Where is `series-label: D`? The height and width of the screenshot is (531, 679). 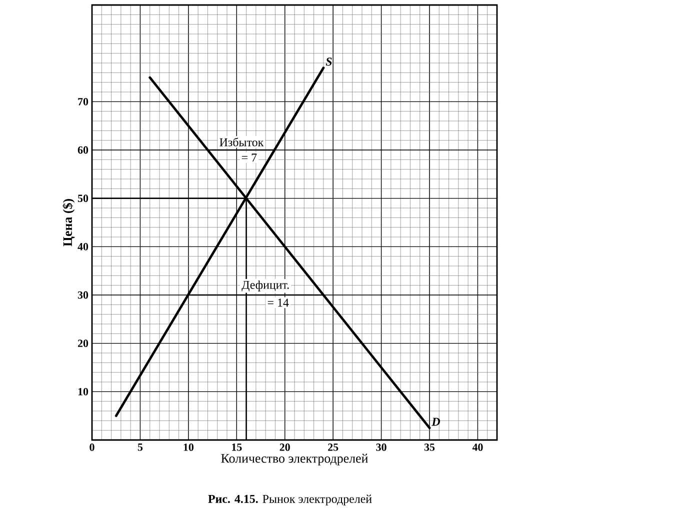
series-label: D is located at coordinates (436, 422).